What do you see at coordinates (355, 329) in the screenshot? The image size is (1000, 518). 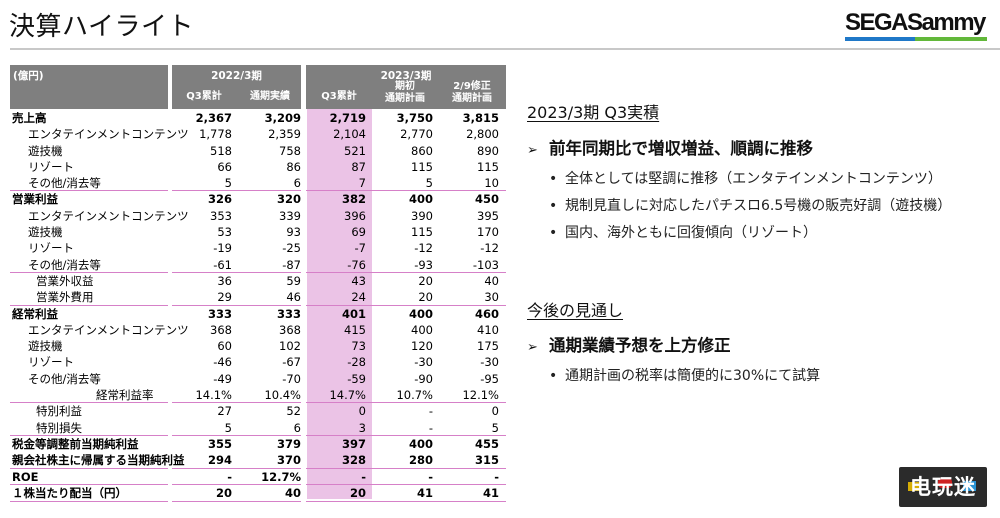 I see `row-value: 415` at bounding box center [355, 329].